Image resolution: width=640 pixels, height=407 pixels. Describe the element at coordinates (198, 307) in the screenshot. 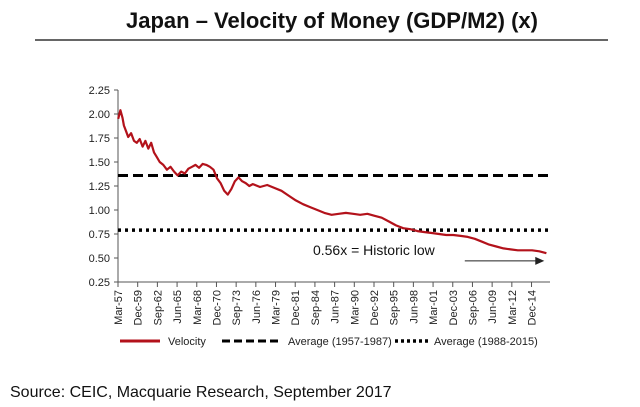

I see `x-tick-label: Mar-68` at that location.